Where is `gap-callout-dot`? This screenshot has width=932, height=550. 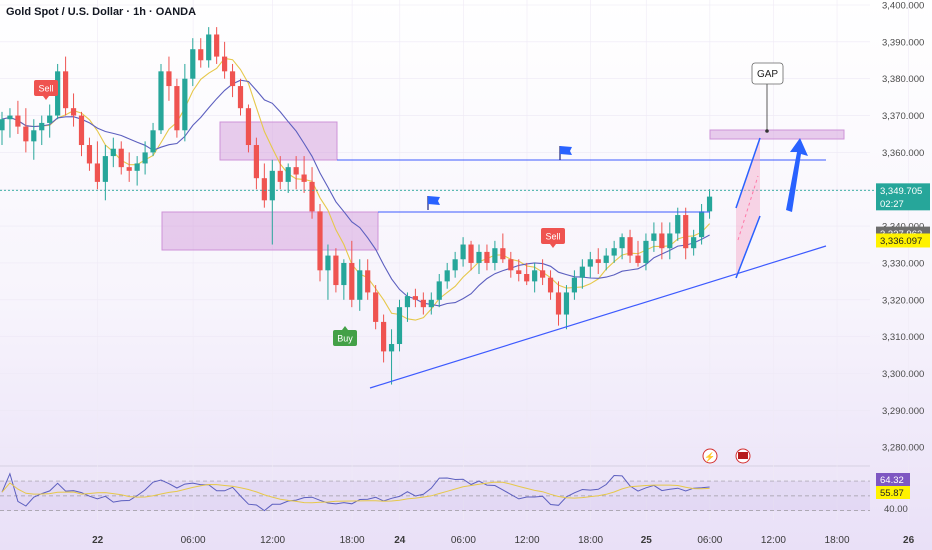
gap-callout-dot is located at coordinates (767, 131).